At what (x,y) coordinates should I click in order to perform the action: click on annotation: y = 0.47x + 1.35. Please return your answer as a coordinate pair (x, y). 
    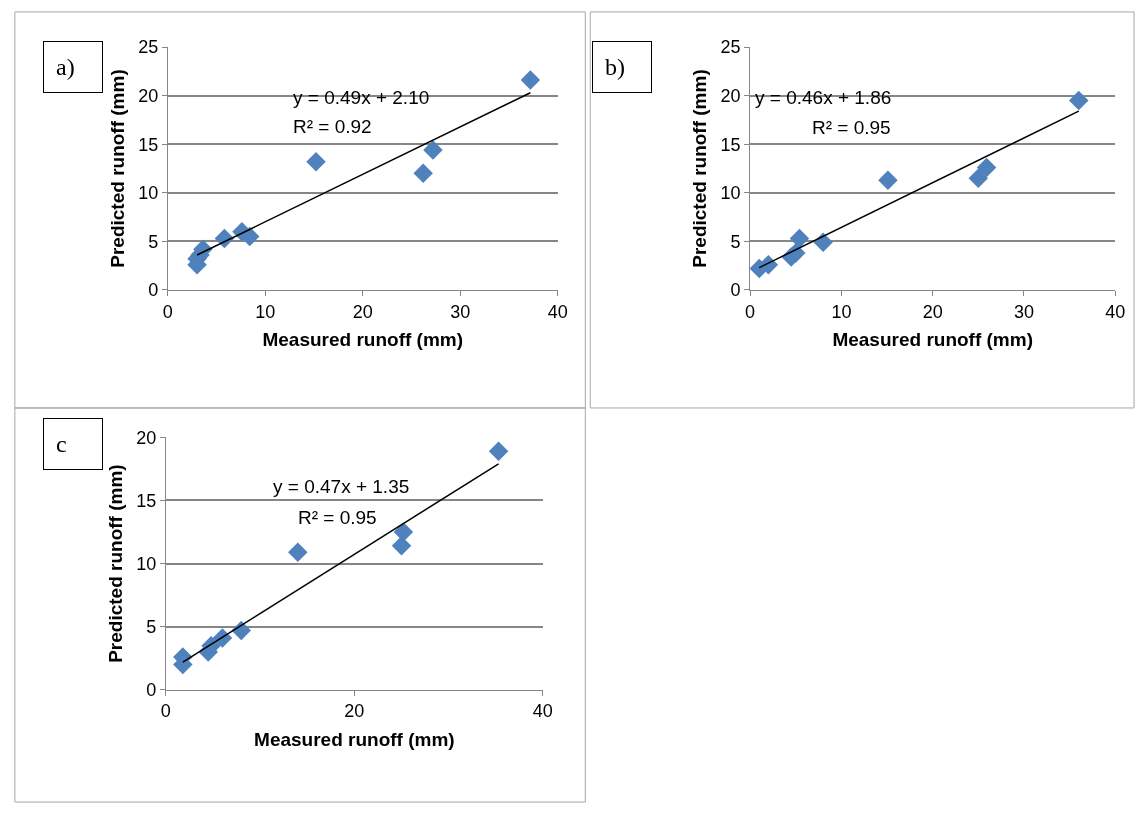
    Looking at the image, I should click on (341, 486).